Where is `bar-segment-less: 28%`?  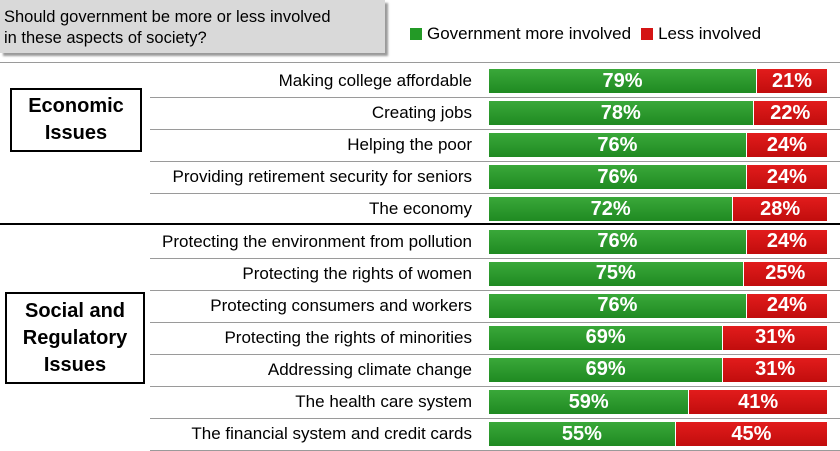 bar-segment-less: 28% is located at coordinates (779, 209).